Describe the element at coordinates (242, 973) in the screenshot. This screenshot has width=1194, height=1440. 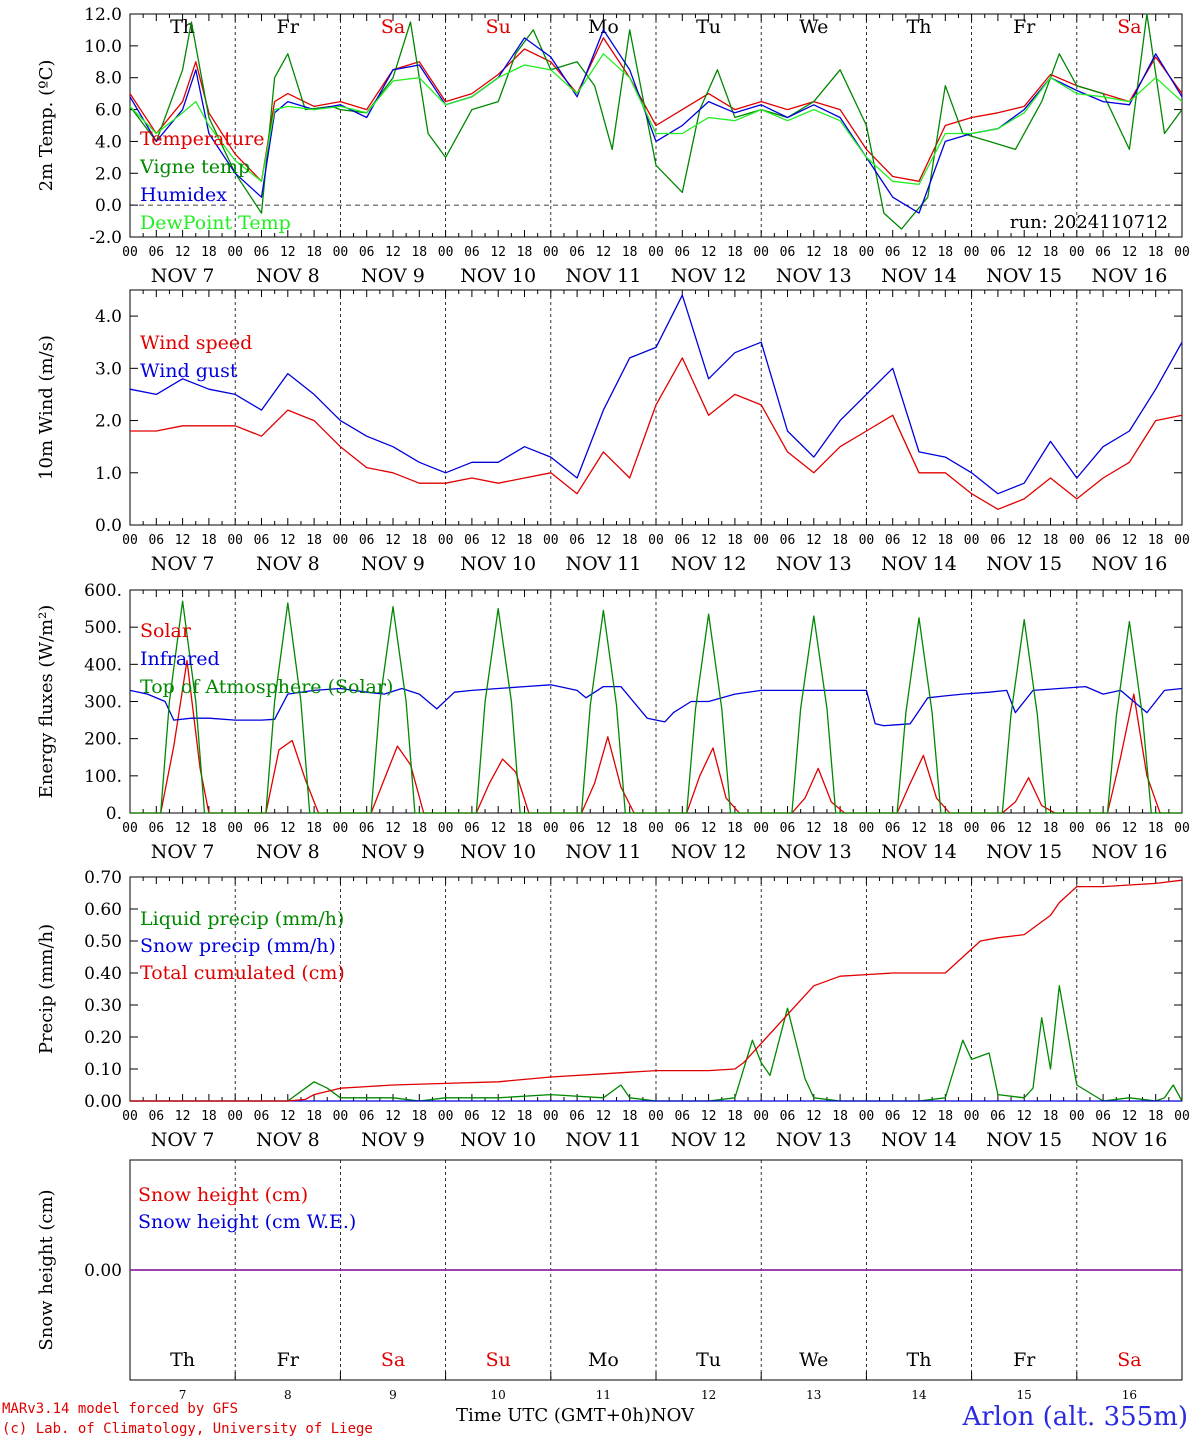
I see `legend-entry: Total cumulated (cm)` at that location.